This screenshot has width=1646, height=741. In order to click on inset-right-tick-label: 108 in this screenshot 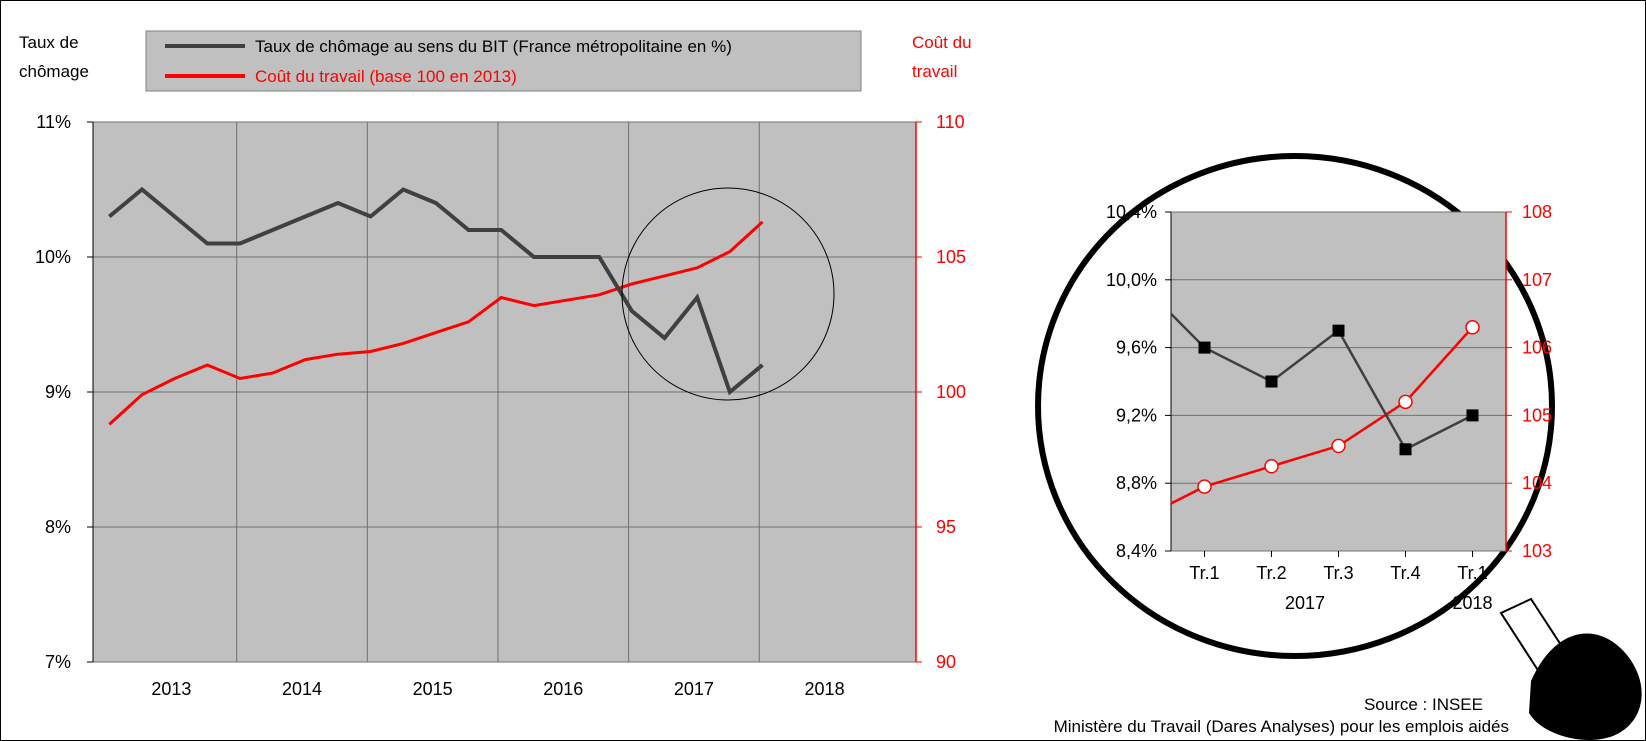, I will do `click(1537, 212)`.